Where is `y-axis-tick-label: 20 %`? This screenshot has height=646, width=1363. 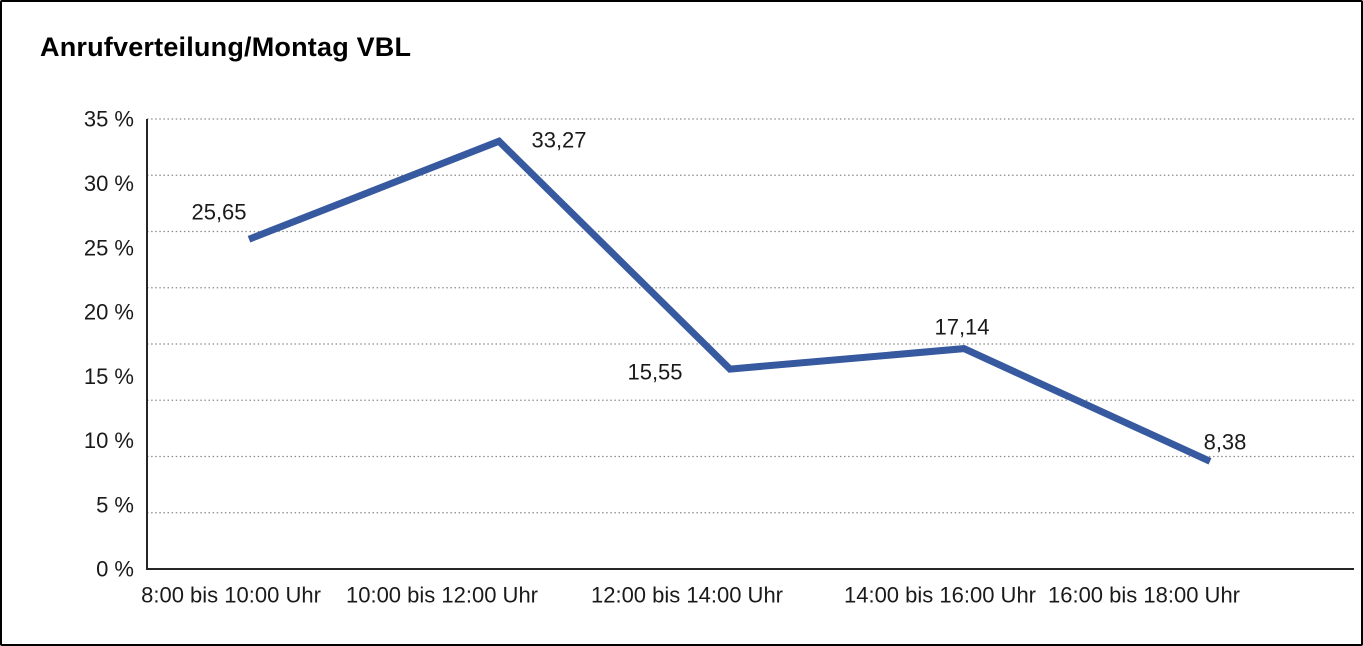 y-axis-tick-label: 20 % is located at coordinates (109, 312).